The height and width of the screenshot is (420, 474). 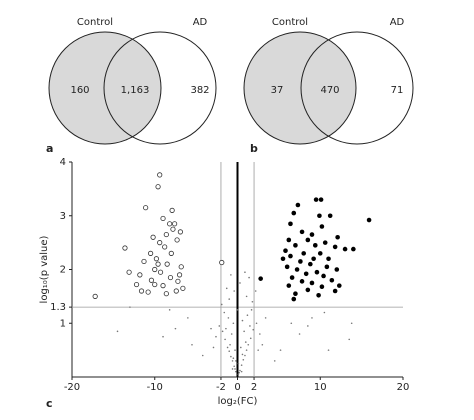 I want to click on venn-outline, so click(x=105, y=88).